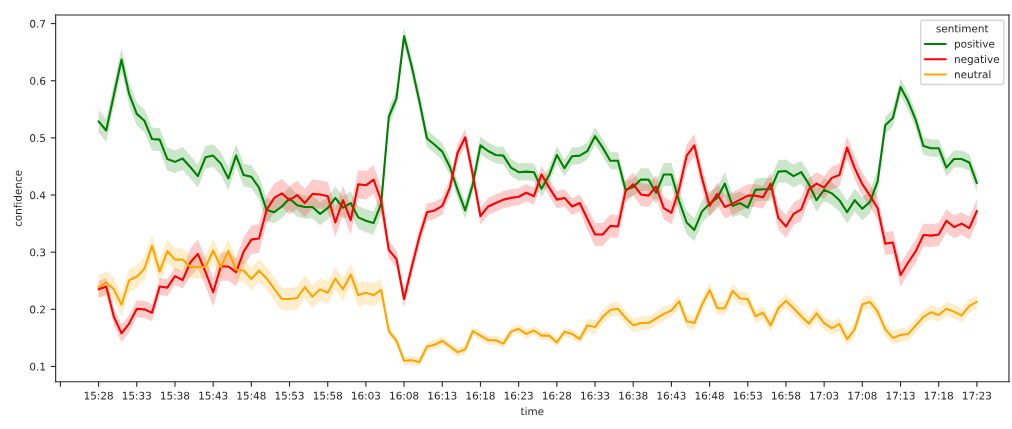 The image size is (1012, 429). Describe the element at coordinates (518, 395) in the screenshot. I see `x-tick-label: 16:23` at that location.